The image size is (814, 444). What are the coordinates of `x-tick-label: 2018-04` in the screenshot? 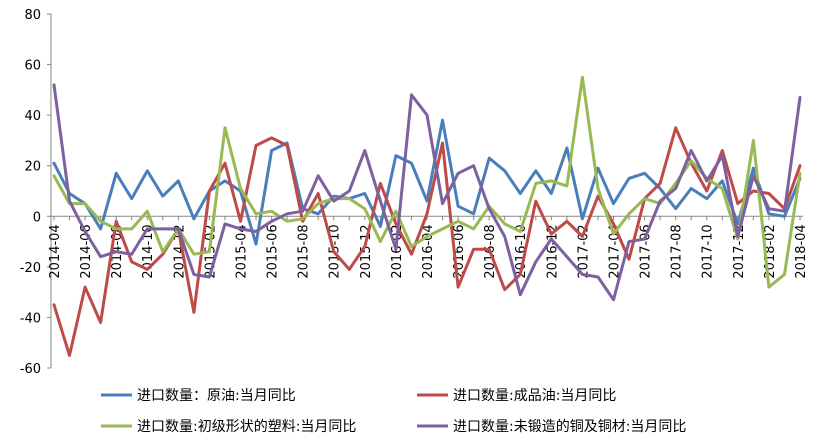 It's located at (801, 251).